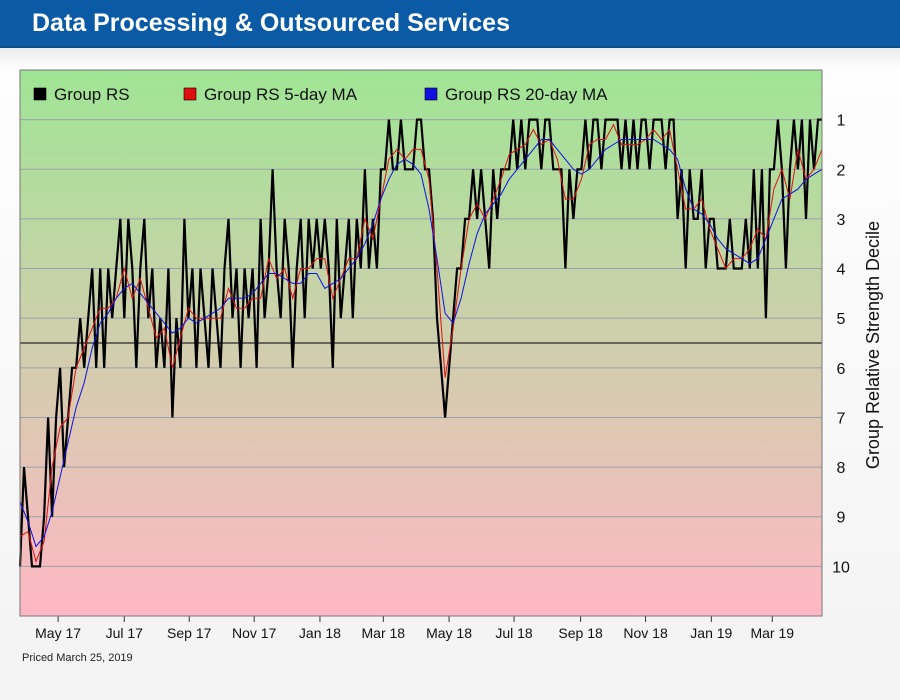 The height and width of the screenshot is (700, 900). Describe the element at coordinates (431, 94) in the screenshot. I see `legend-swatch-ma20` at that location.